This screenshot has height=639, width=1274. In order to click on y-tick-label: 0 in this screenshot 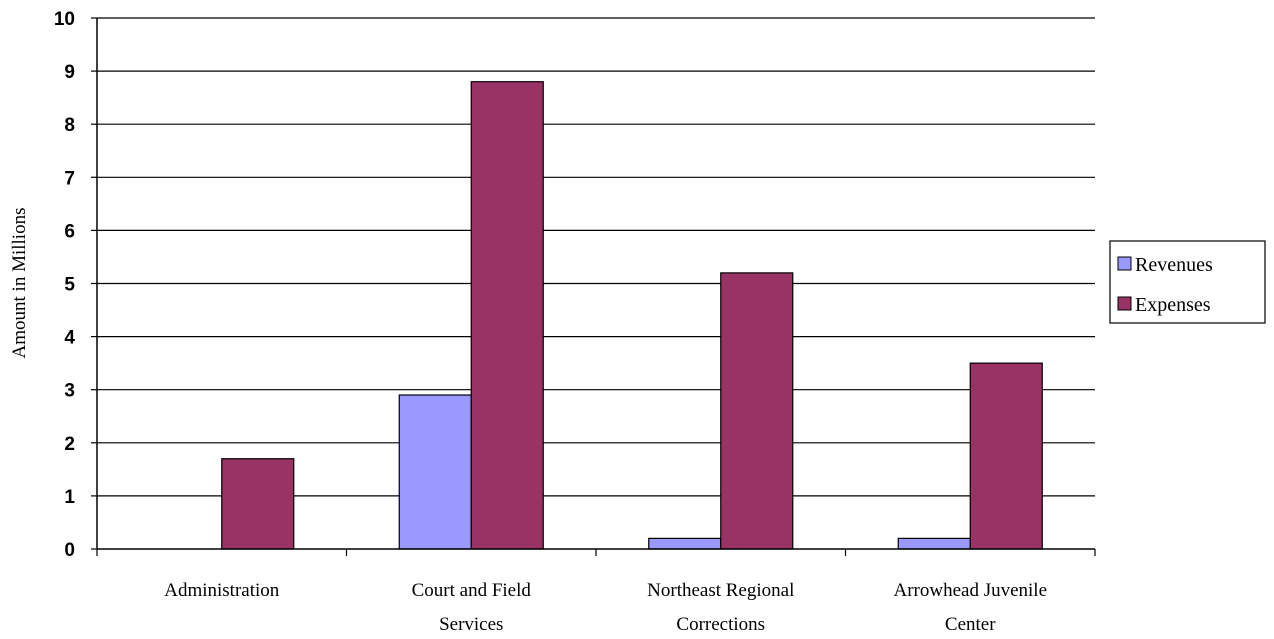, I will do `click(69, 550)`.